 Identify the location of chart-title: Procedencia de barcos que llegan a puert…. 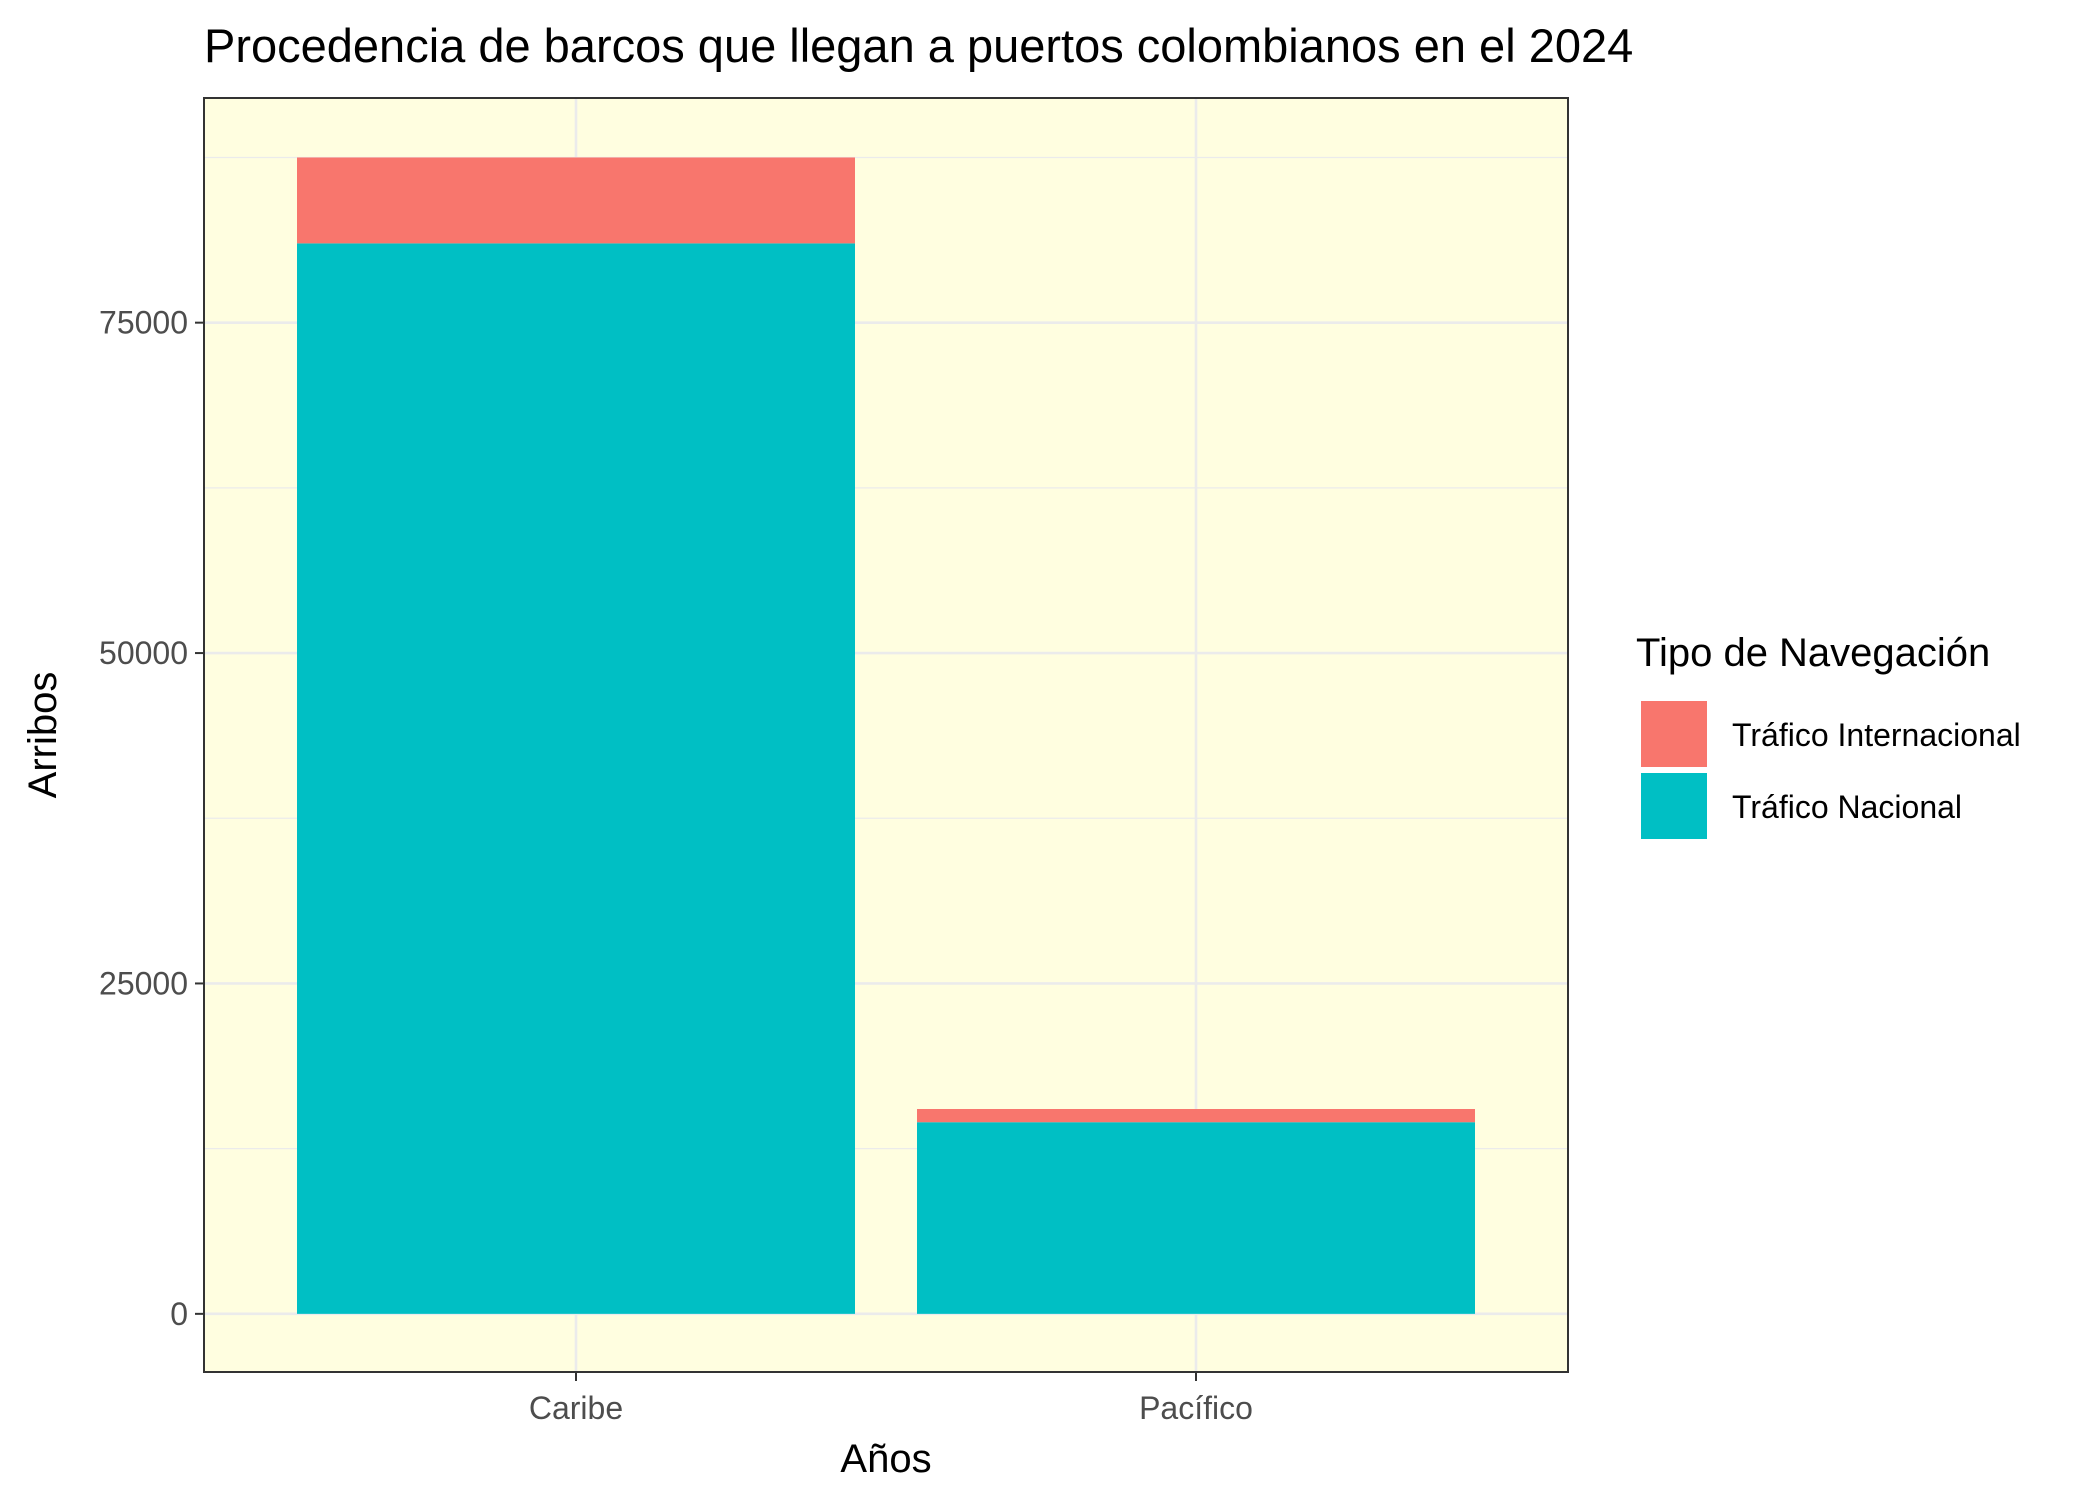
(918, 45).